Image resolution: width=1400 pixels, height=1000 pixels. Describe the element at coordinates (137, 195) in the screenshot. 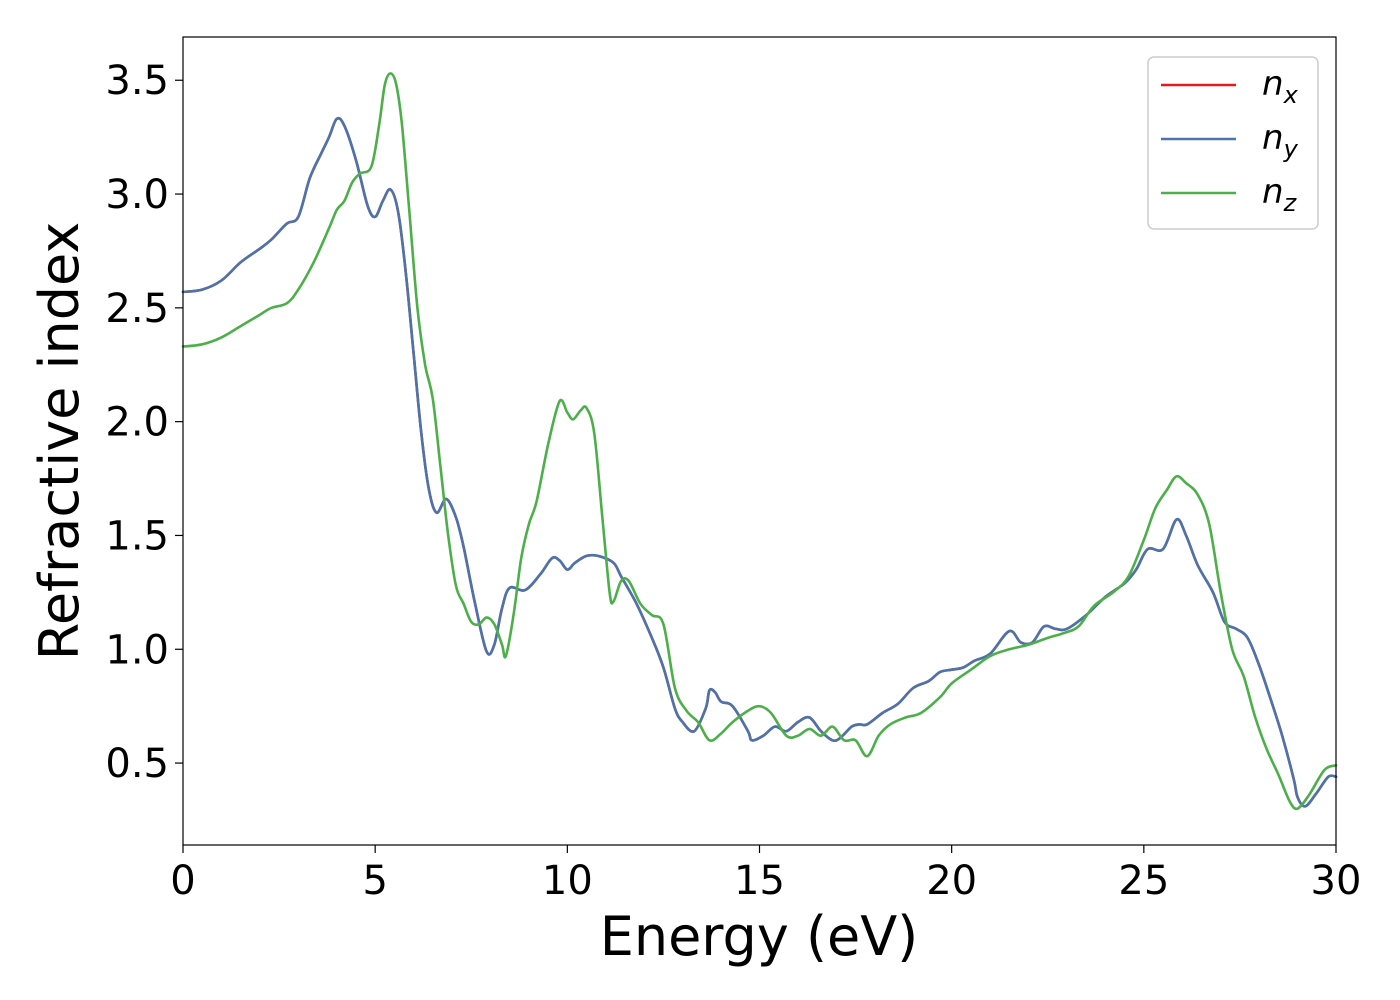

I see `y-tick-label: 3.0` at that location.